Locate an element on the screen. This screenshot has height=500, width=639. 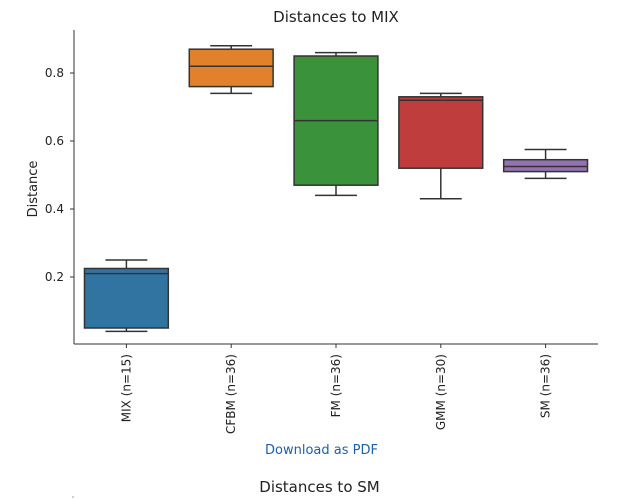
x-tick-label: CFBM (n=36) is located at coordinates (231, 394).